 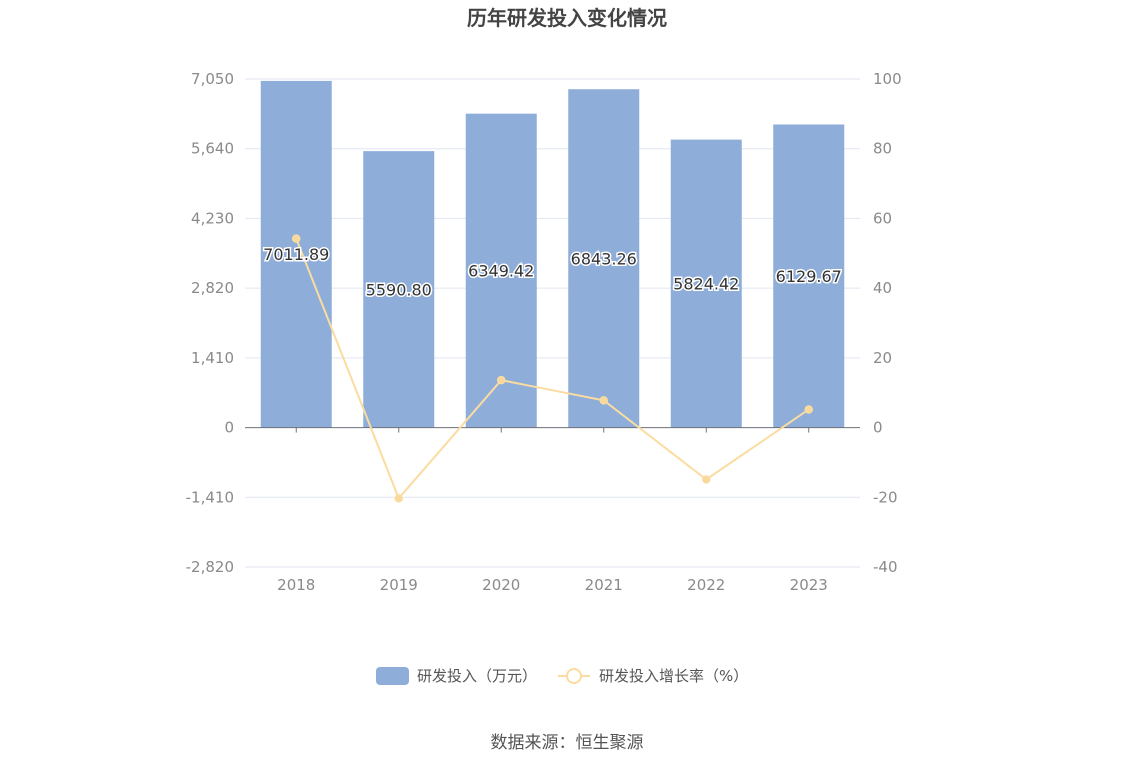 What do you see at coordinates (808, 409) in the screenshot?
I see `line-point-2023` at bounding box center [808, 409].